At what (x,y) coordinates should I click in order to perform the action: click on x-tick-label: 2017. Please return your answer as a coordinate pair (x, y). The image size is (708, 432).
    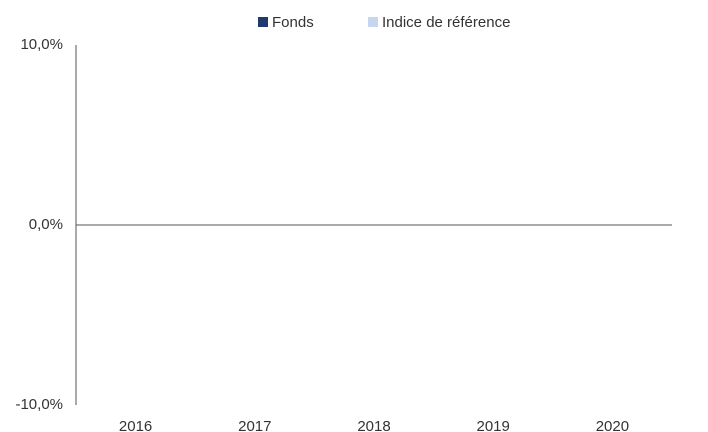
    Looking at the image, I should click on (254, 425).